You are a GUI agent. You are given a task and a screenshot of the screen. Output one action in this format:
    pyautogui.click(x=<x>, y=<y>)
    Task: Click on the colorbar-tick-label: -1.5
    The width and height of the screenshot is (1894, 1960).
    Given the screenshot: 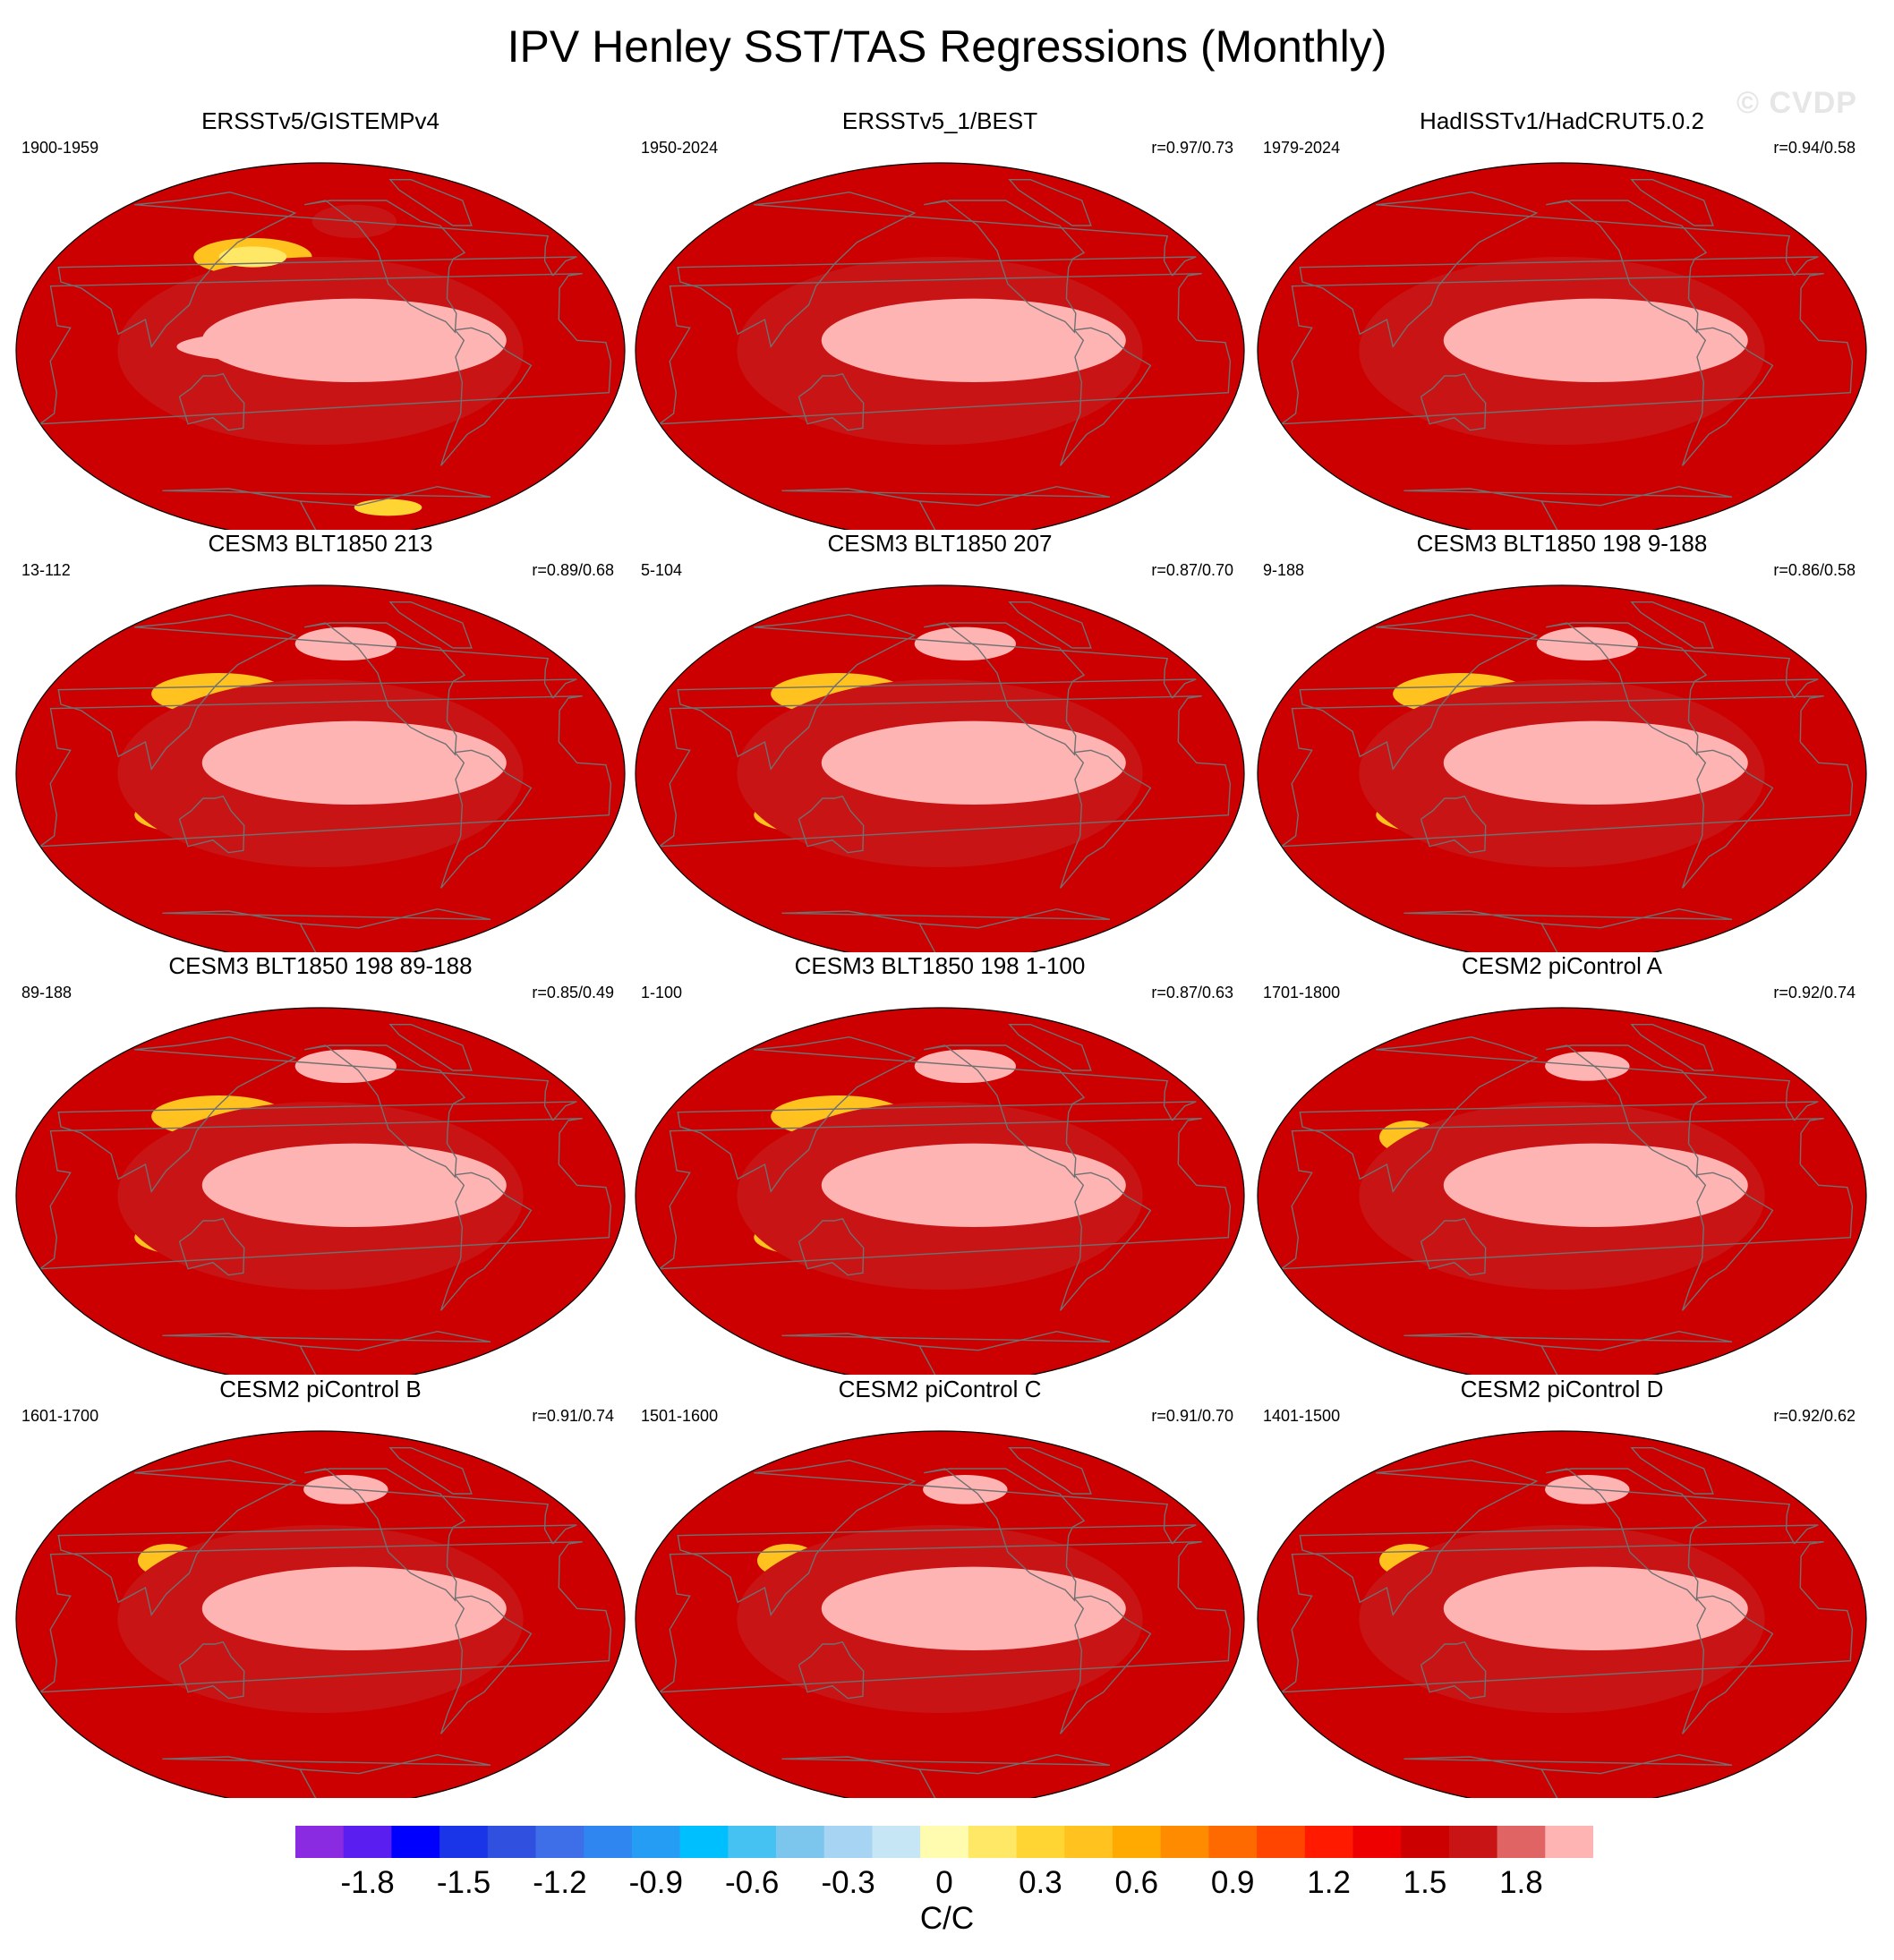 What is the action you would take?
    pyautogui.click(x=463, y=1882)
    